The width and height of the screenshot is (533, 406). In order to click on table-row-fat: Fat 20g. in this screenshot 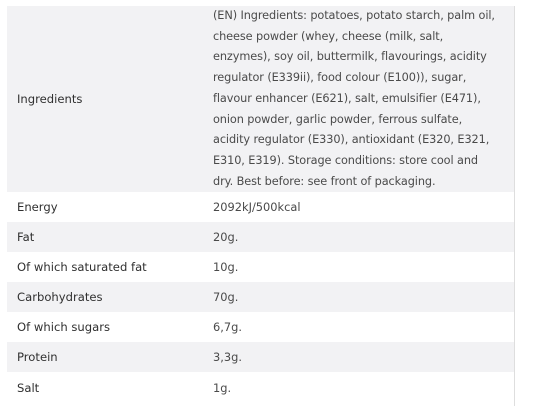, I will do `click(260, 237)`.